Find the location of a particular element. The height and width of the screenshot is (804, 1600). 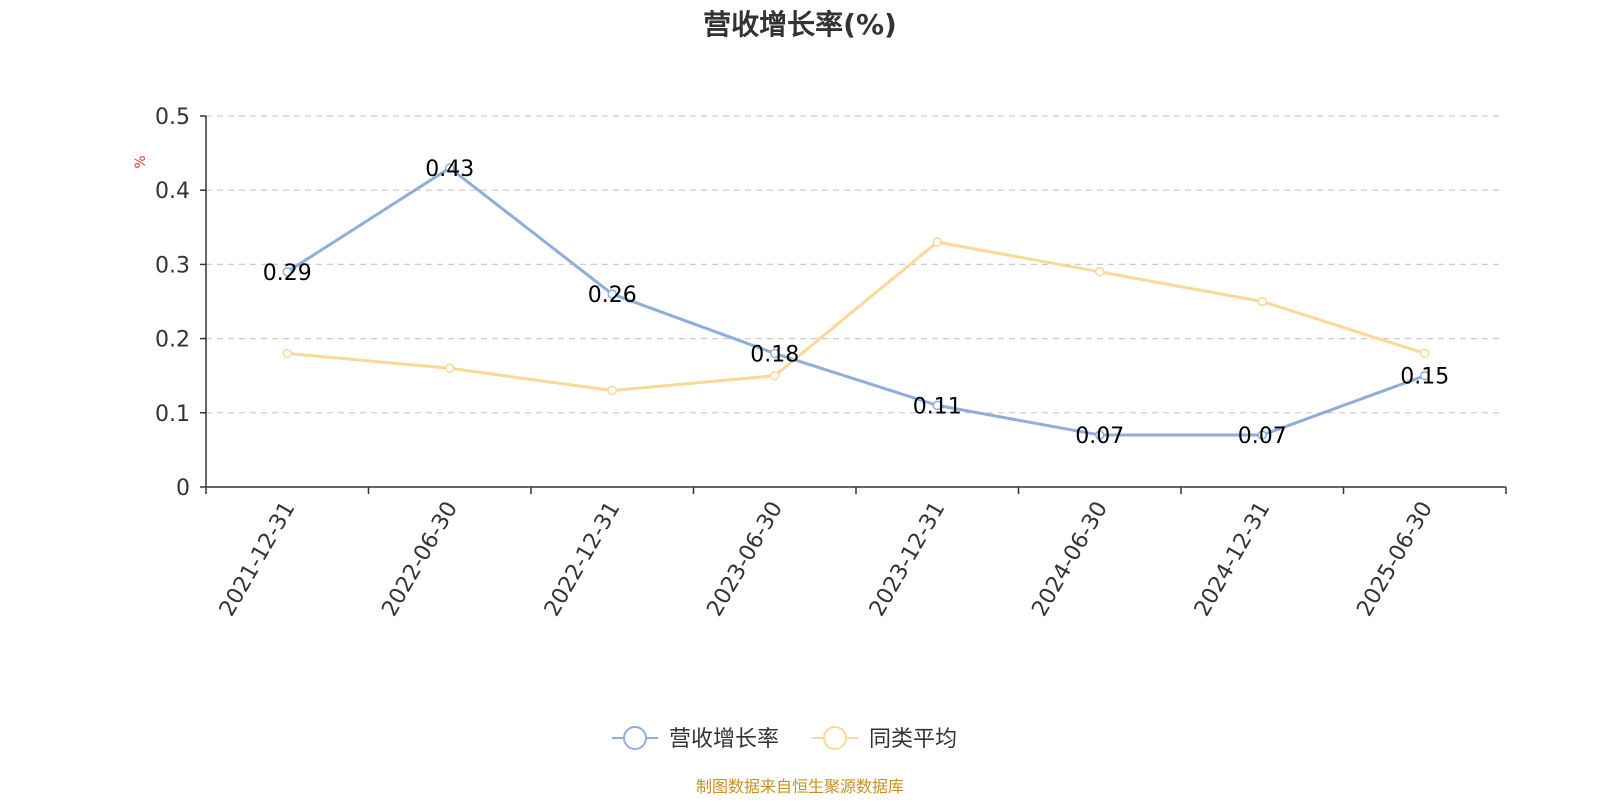

x-tick-label: 2025-06-30 is located at coordinates (1395, 559).